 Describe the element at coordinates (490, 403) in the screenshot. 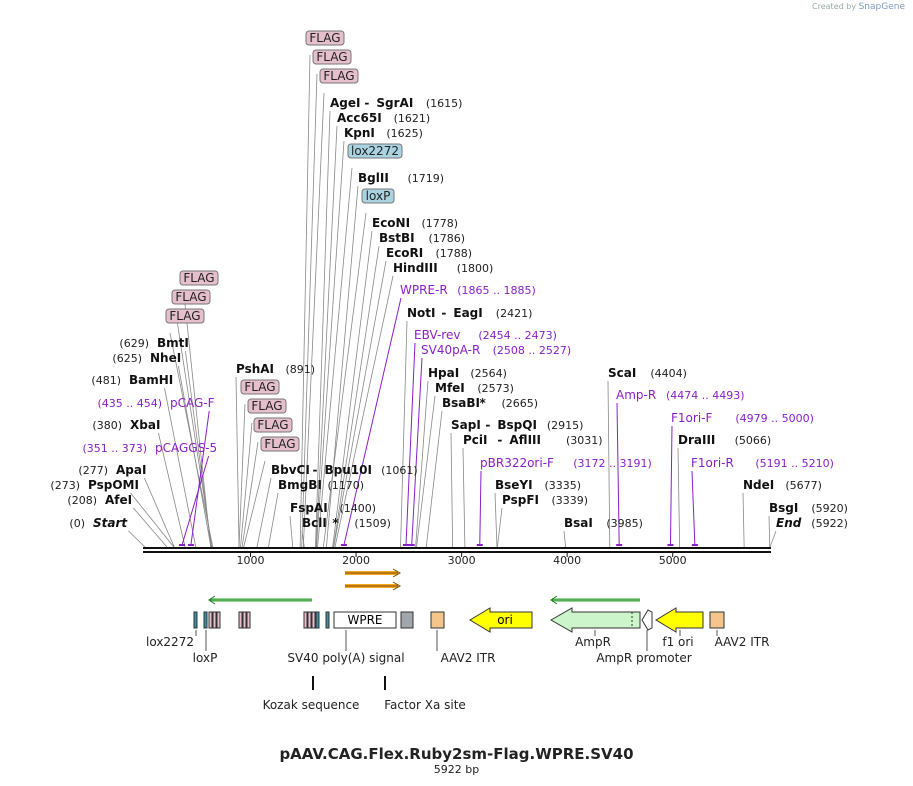

I see `enzyme-site-bsabi: BsaBI * (2665)` at that location.